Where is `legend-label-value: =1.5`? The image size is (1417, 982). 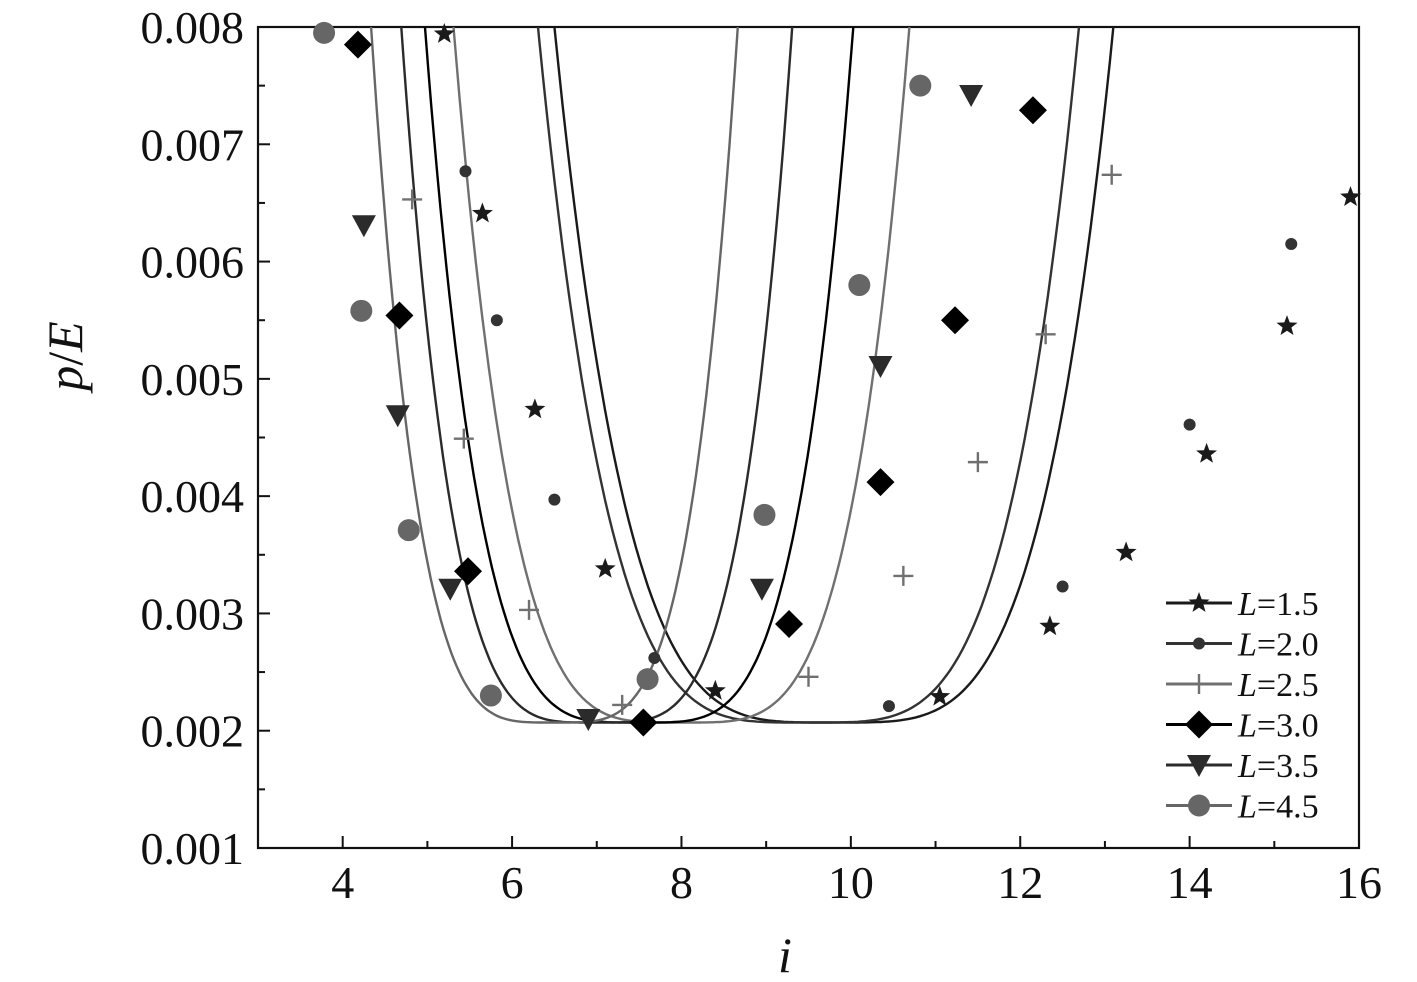
legend-label-value: =1.5 is located at coordinates (1288, 604).